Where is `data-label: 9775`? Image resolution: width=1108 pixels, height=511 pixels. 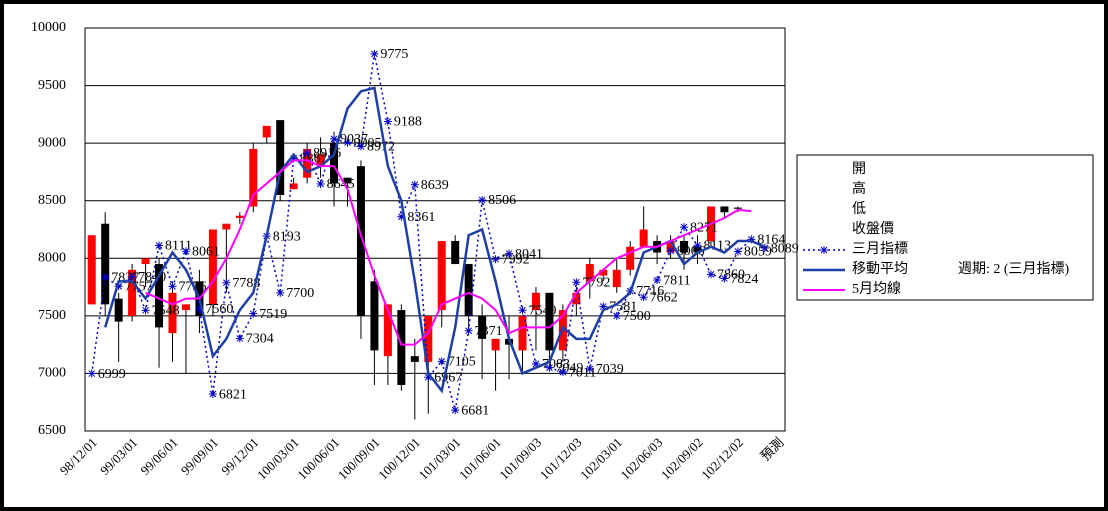 data-label: 9775 is located at coordinates (394, 54).